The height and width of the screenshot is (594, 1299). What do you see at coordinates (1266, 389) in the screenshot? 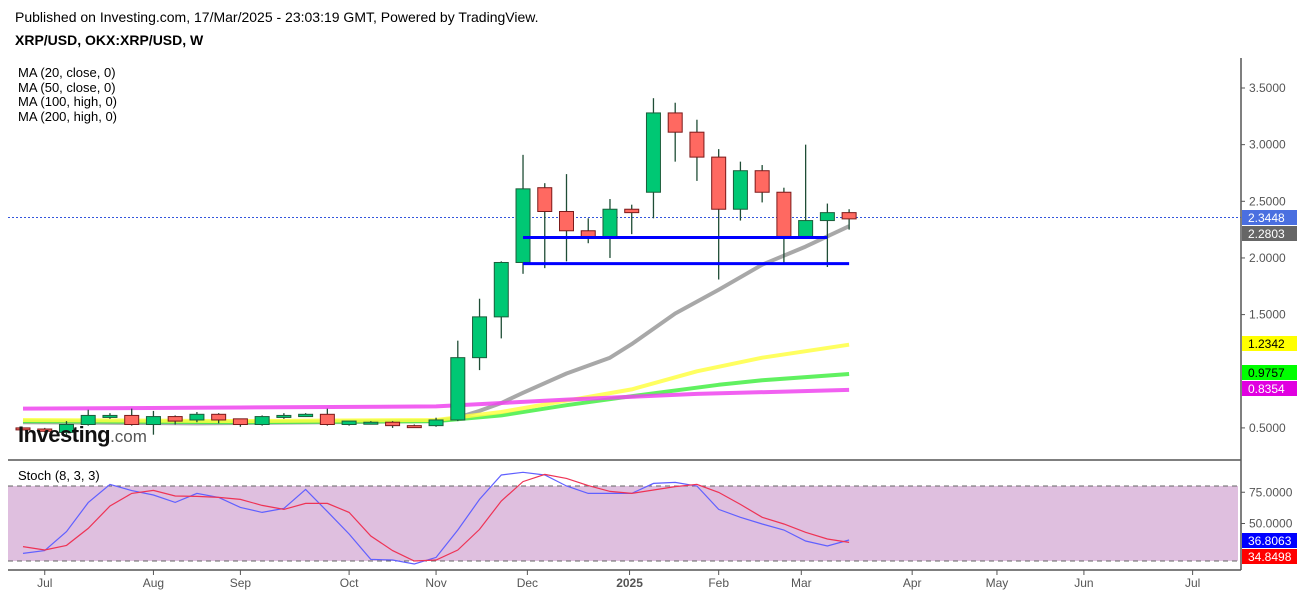
I see `ma200-value-badge: 0.8354` at bounding box center [1266, 389].